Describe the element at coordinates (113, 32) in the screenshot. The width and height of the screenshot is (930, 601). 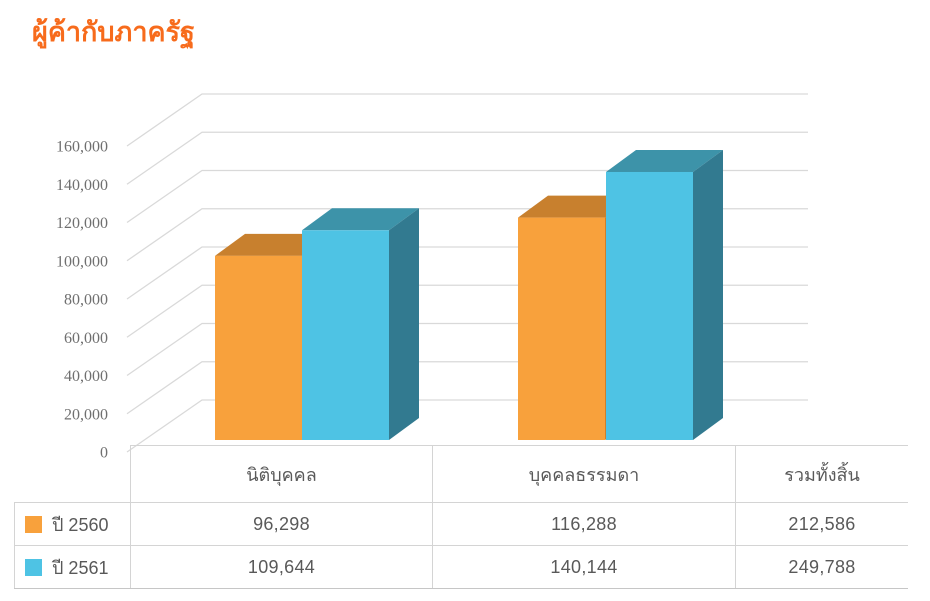
I see `chart-title: ผู้ค้ากับภาครัฐ` at that location.